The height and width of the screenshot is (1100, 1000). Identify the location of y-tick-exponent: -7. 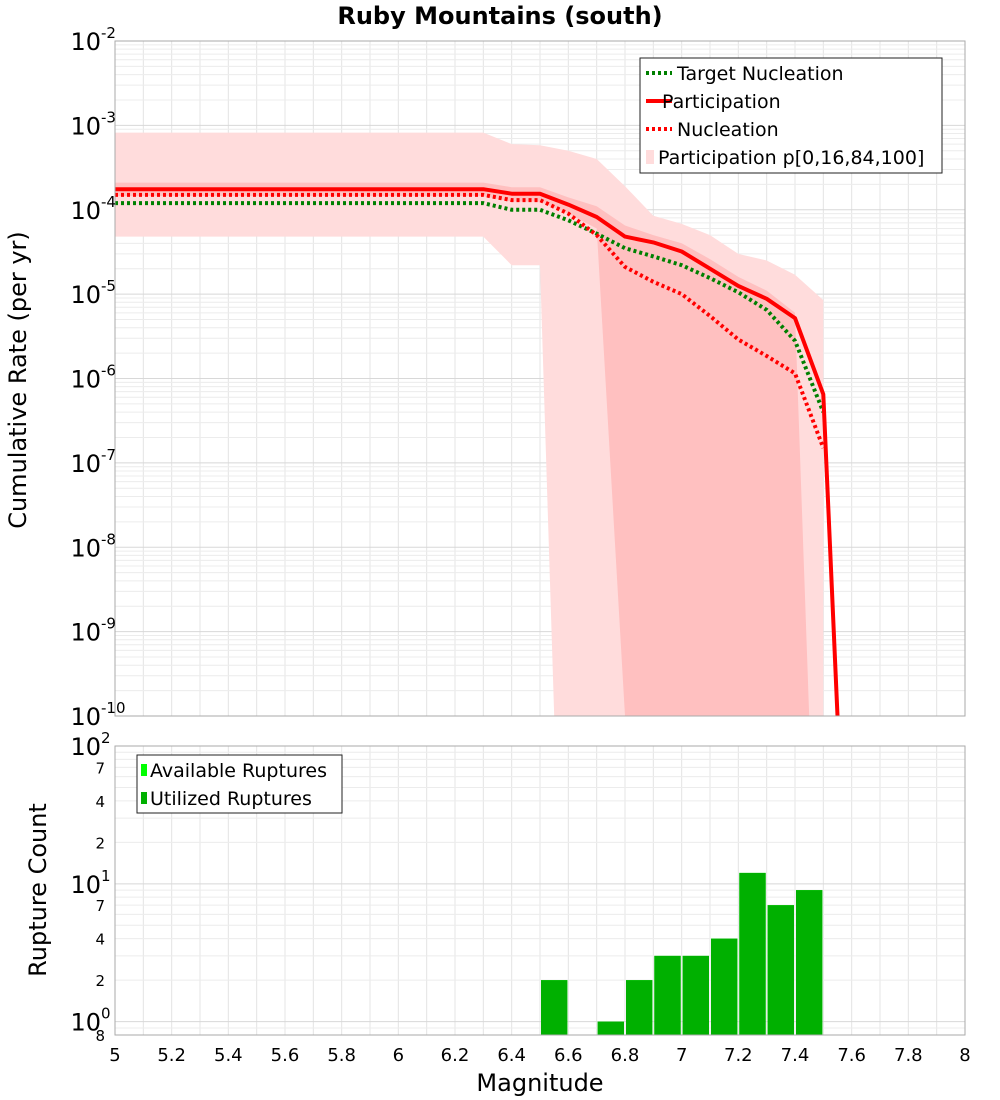
(108, 455).